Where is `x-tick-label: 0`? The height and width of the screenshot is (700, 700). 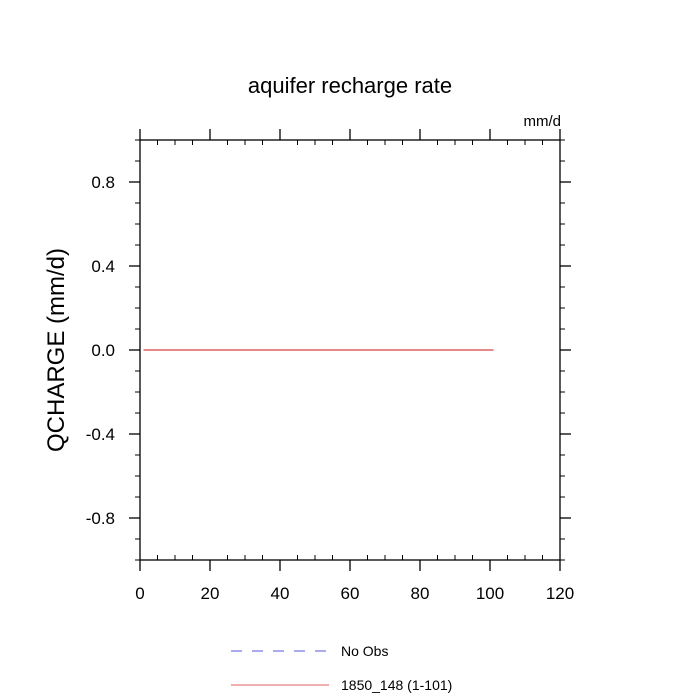 x-tick-label: 0 is located at coordinates (139, 593).